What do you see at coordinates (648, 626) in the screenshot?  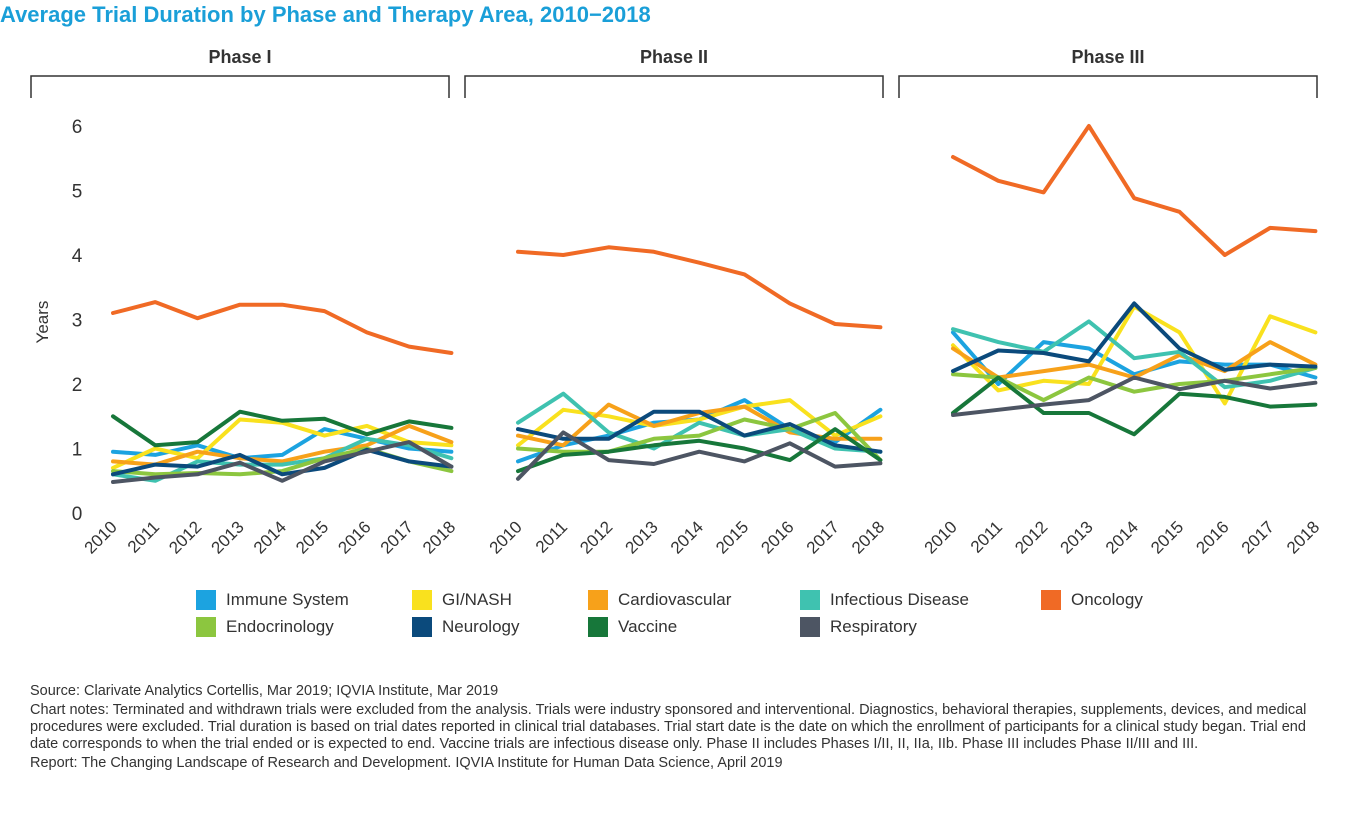 I see `legend-label: Vaccine` at bounding box center [648, 626].